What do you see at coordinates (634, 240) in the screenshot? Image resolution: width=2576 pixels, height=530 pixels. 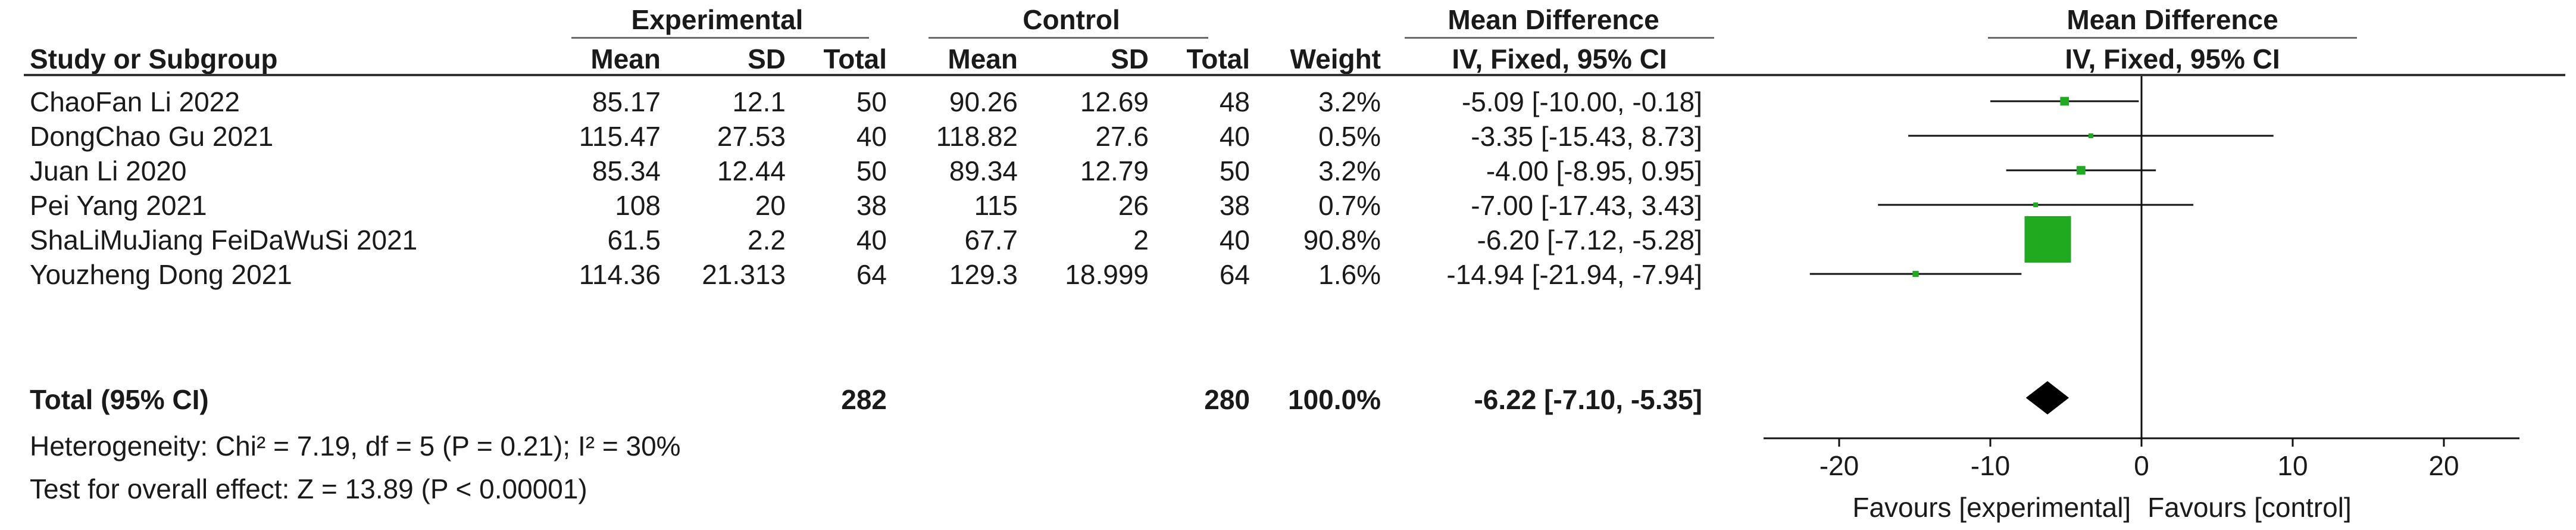 I see `study-exp-mean: 61.5` at bounding box center [634, 240].